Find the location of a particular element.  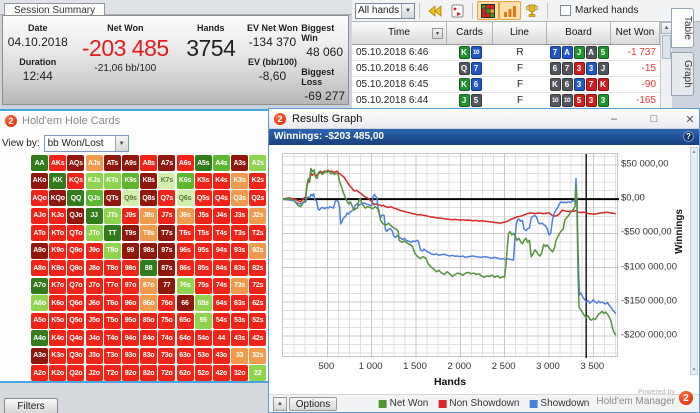

hole-card-A3o: A3o is located at coordinates (39, 355).